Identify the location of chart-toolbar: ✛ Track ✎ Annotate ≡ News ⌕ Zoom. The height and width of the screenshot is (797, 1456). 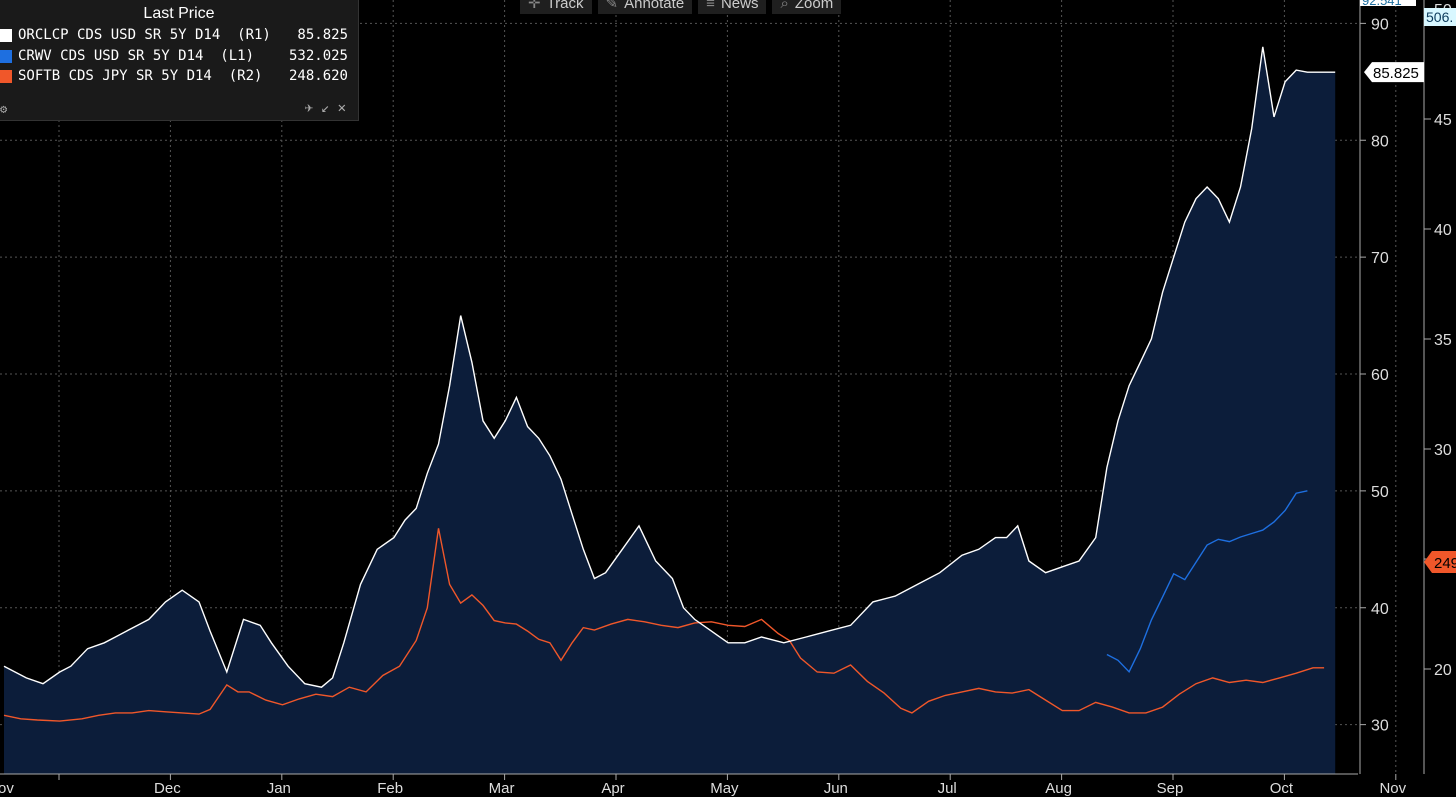
(681, 7).